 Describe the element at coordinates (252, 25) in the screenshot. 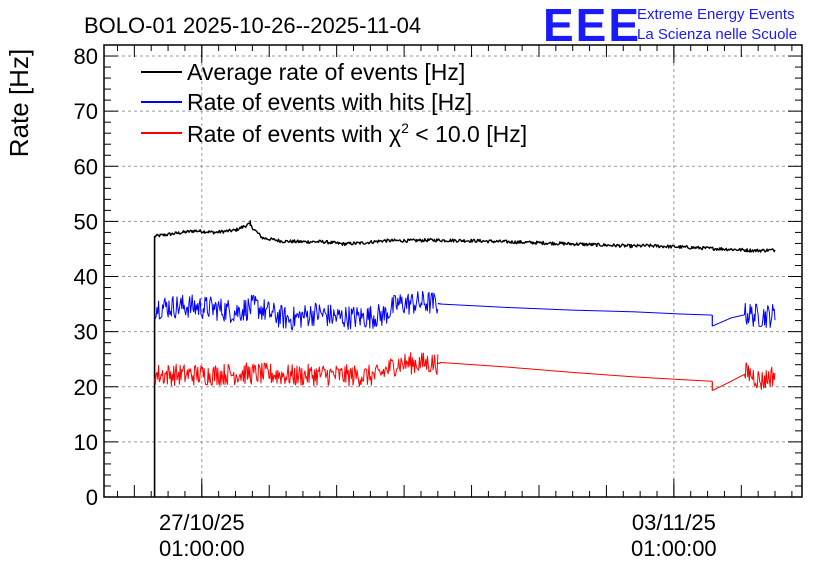

I see `chart-title: BOLO-01 2025-10-26--2025-11-04` at that location.